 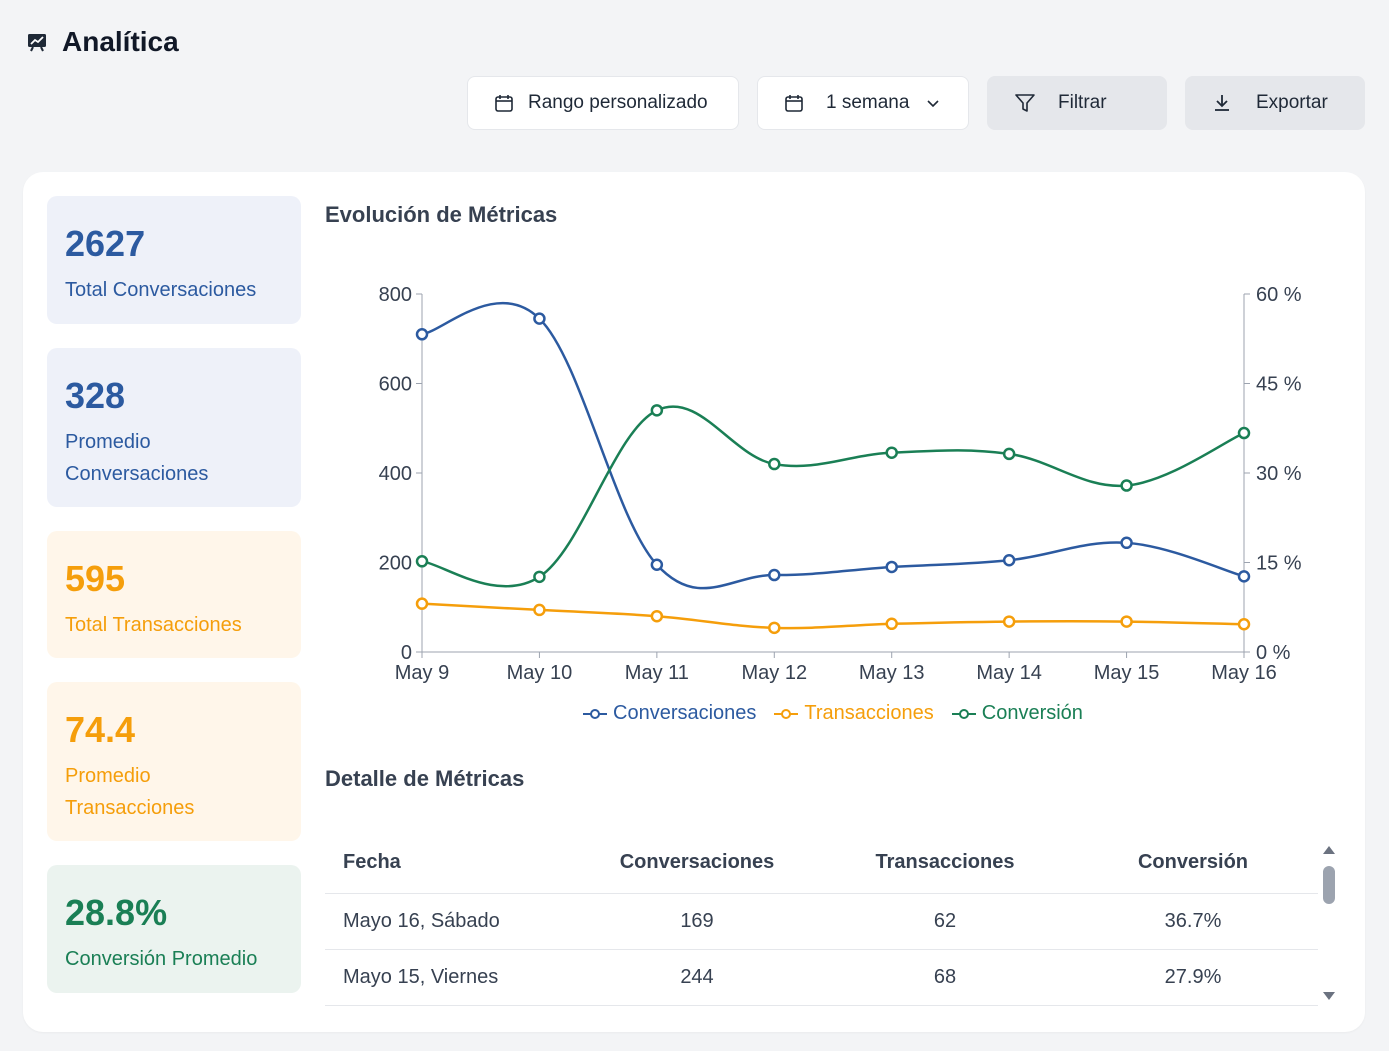 What do you see at coordinates (868, 102) in the screenshot?
I see `period-label: 1 semana` at bounding box center [868, 102].